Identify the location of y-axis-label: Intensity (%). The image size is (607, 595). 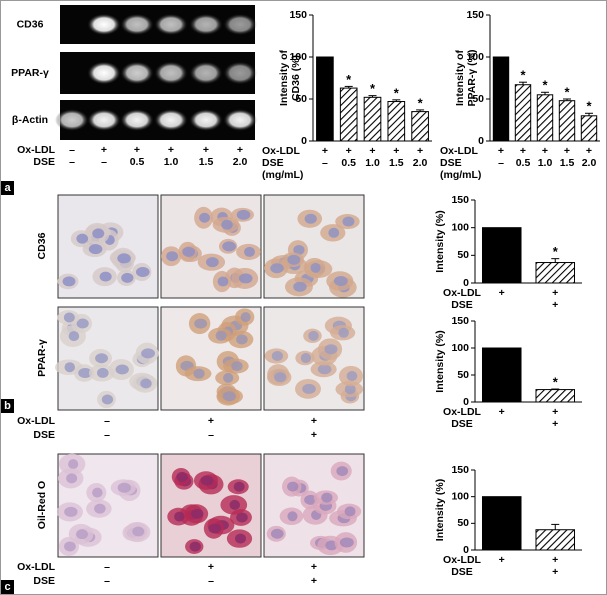
(440, 510).